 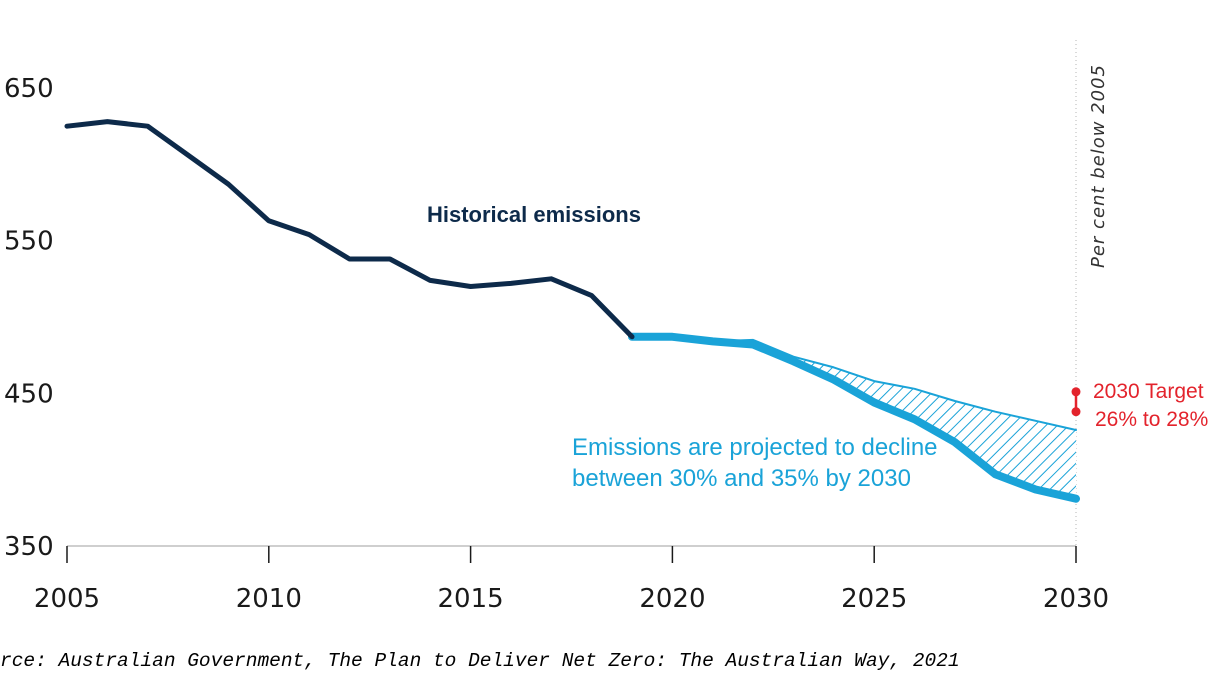 What do you see at coordinates (29, 394) in the screenshot?
I see `y-tick-label: 450` at bounding box center [29, 394].